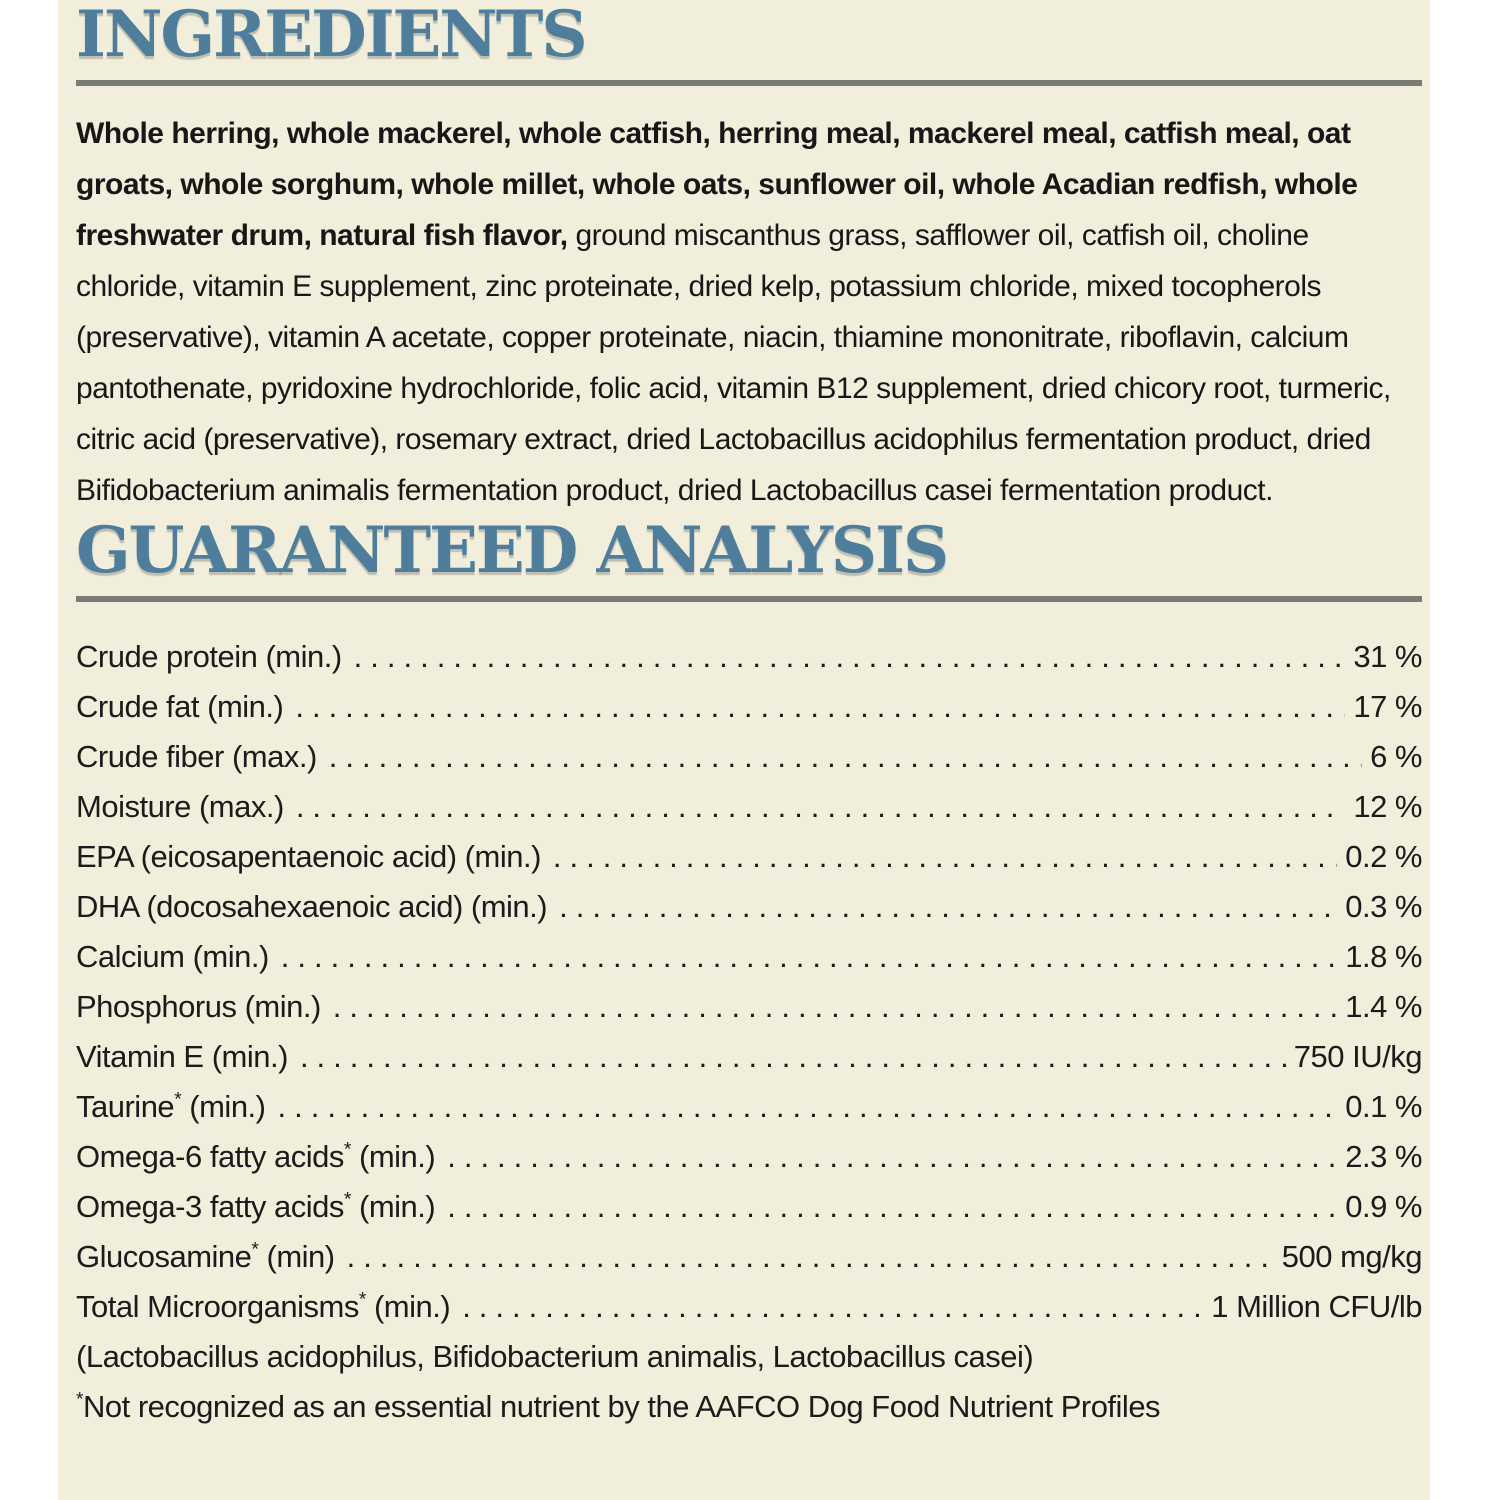  I want to click on nutrient-value: 31 %, so click(1387, 656).